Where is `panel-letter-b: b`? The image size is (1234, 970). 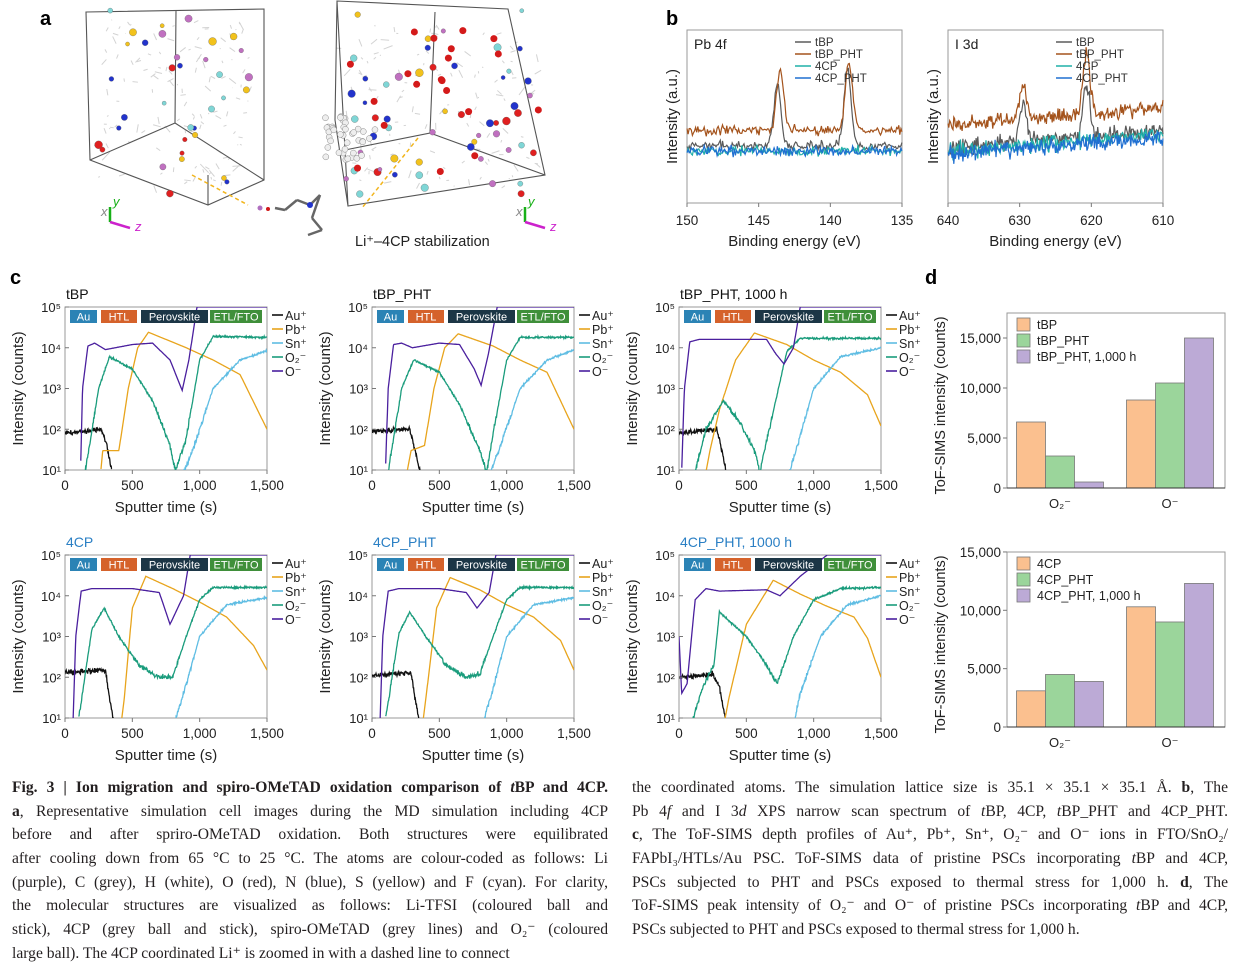 panel-letter-b: b is located at coordinates (672, 19).